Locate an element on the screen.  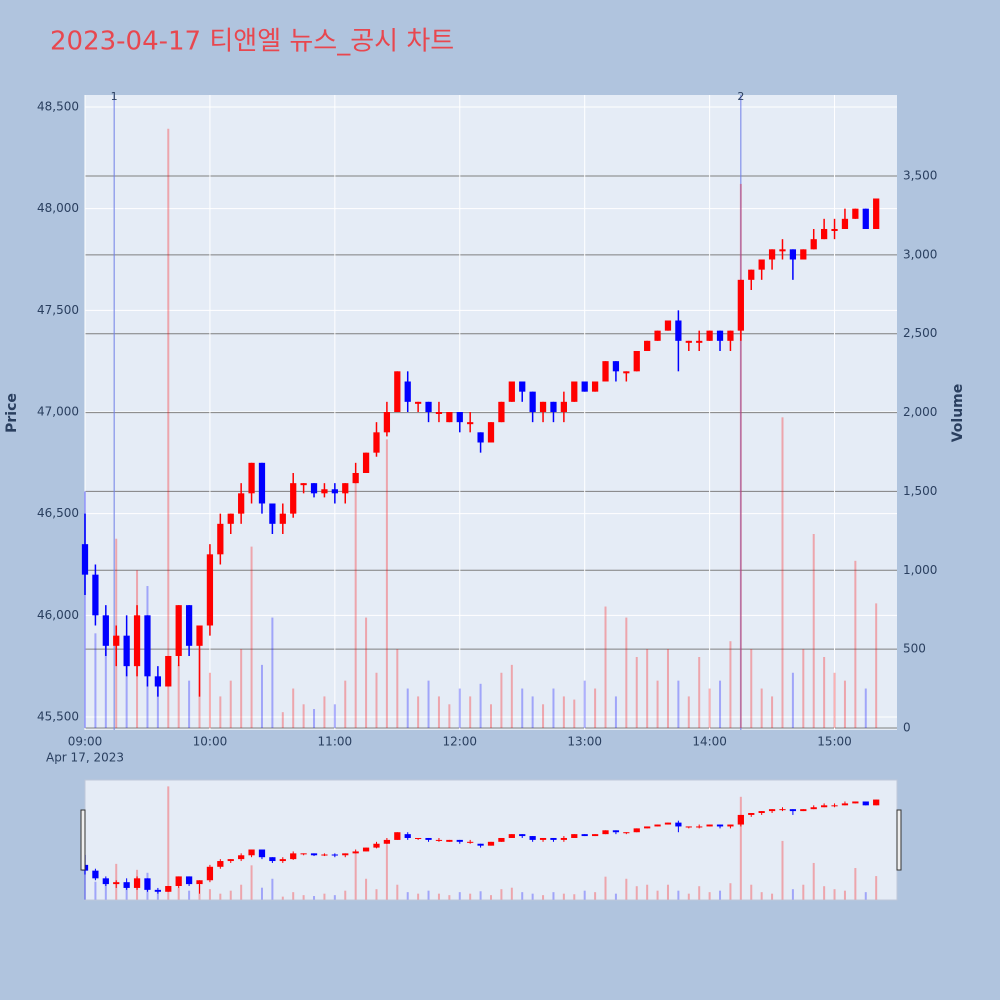
x-tick-label: 09:00 is located at coordinates (85, 742).